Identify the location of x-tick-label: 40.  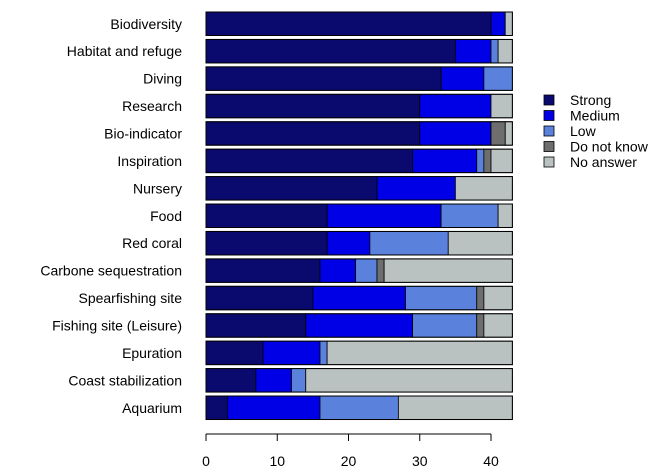
(491, 461).